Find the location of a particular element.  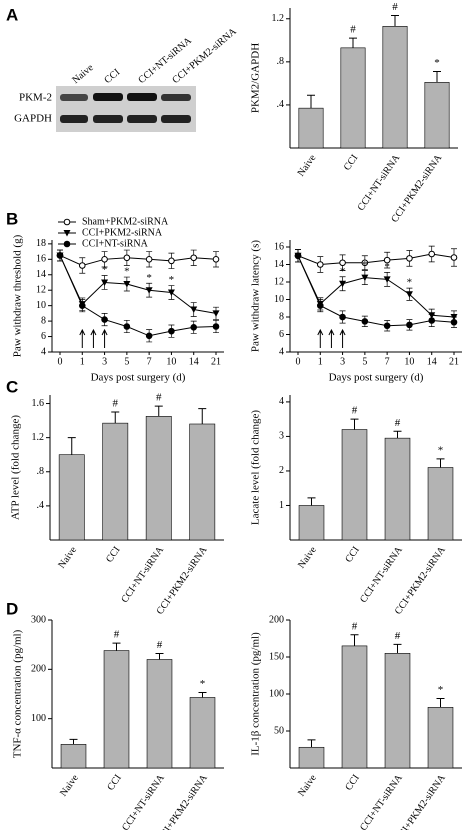

blot-row-label: PKM-2 is located at coordinates (35, 98).